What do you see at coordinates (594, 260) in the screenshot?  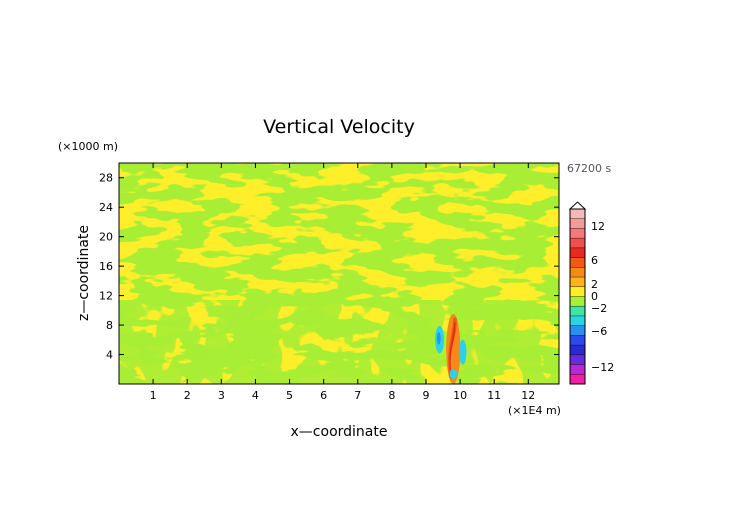 I see `colorbar-label: 6` at bounding box center [594, 260].